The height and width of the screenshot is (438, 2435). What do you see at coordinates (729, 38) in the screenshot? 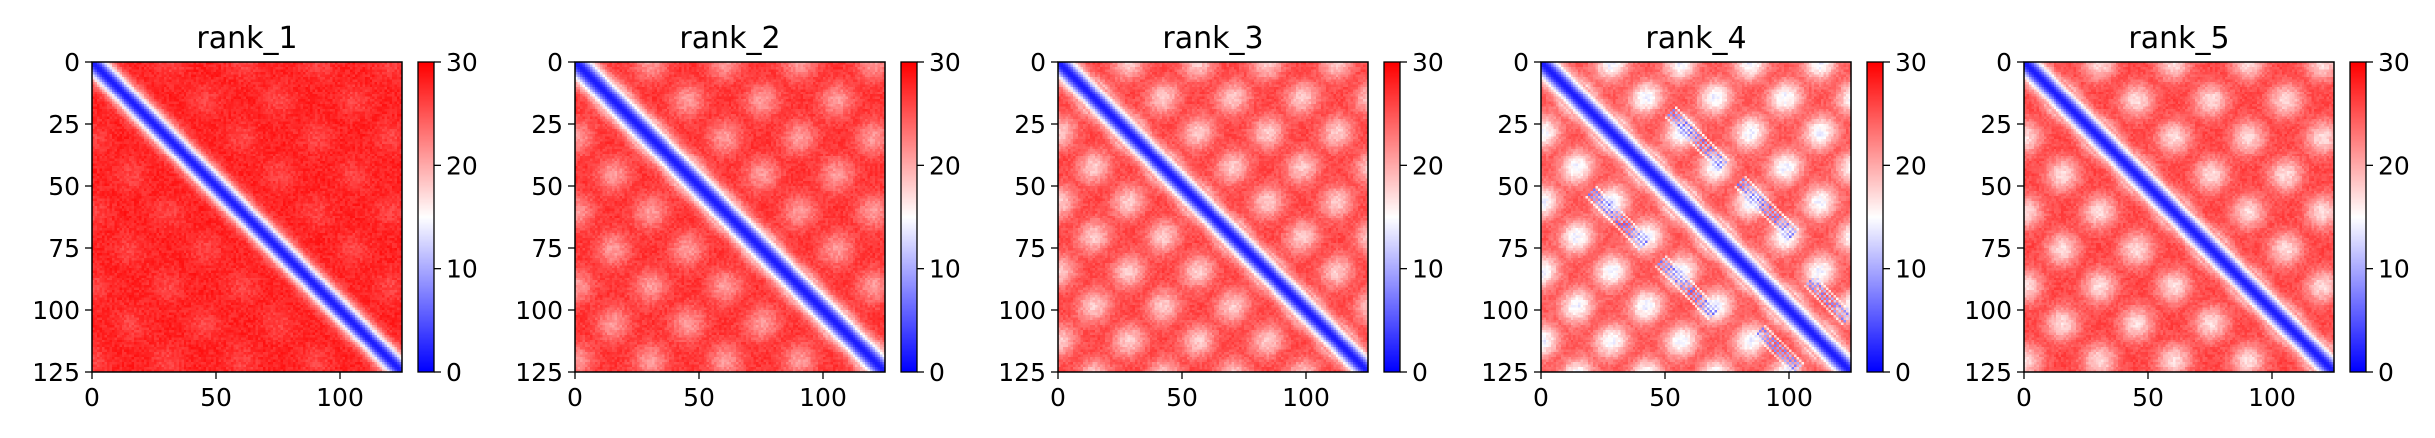
I see `panel-title: rank_2` at bounding box center [729, 38].